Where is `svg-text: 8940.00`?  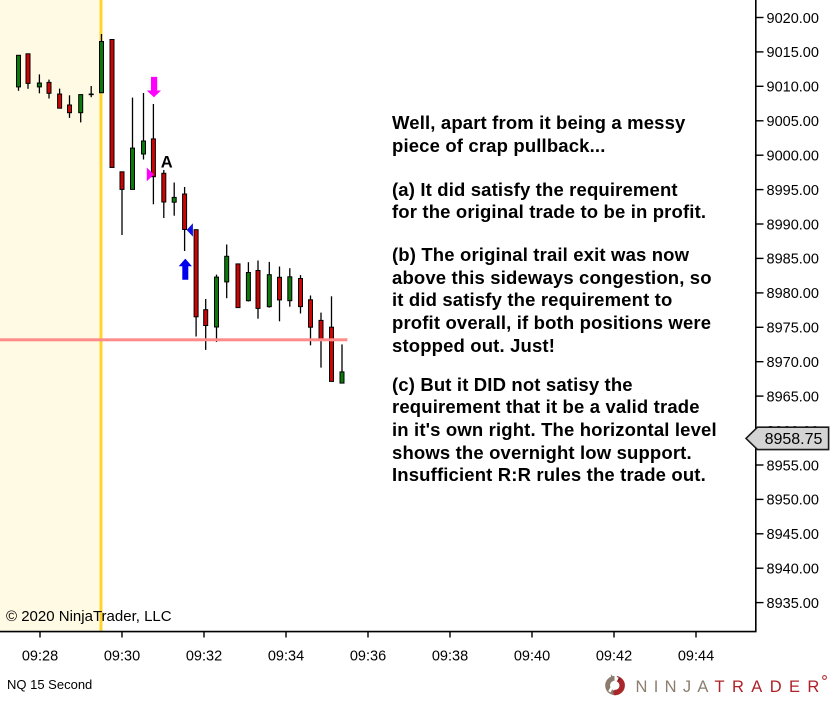 svg-text: 8940.00 is located at coordinates (793, 570).